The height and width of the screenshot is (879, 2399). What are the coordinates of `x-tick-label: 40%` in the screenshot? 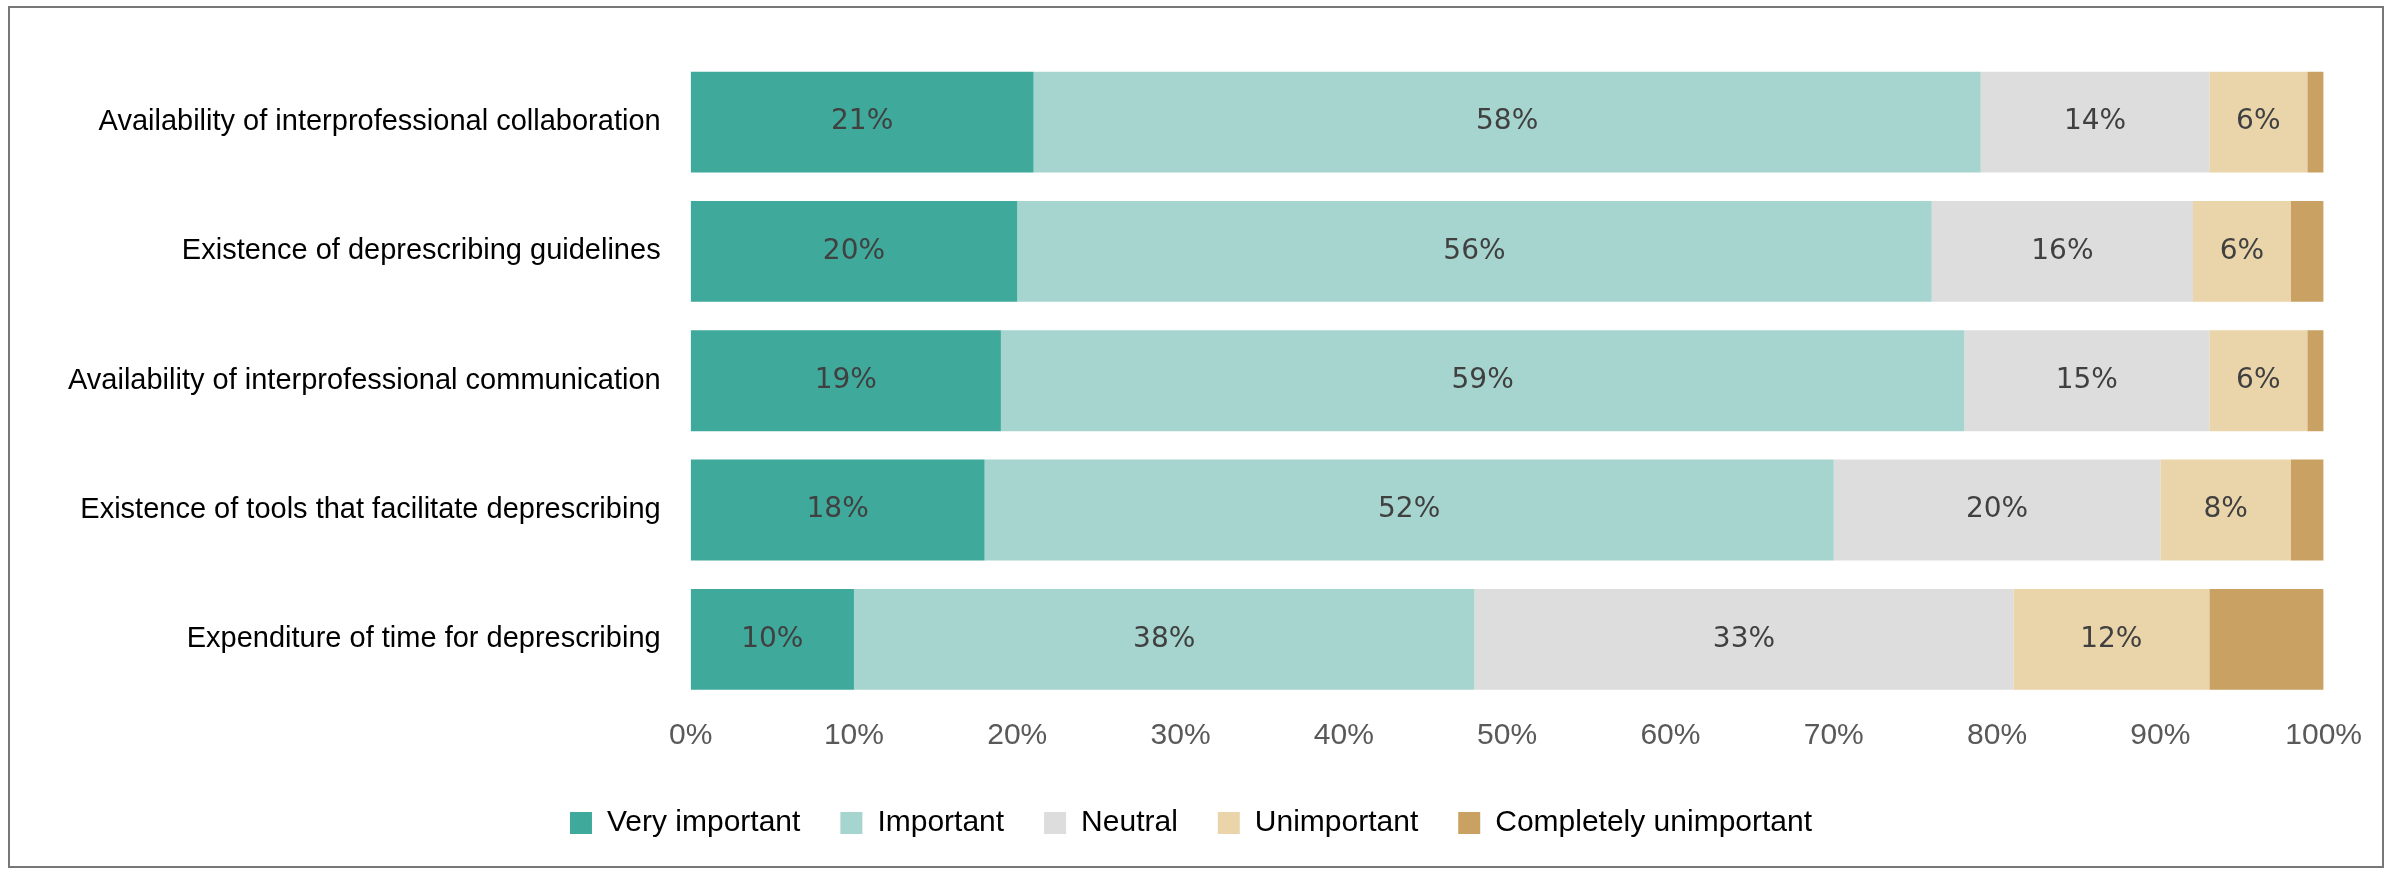 It's located at (1343, 734).